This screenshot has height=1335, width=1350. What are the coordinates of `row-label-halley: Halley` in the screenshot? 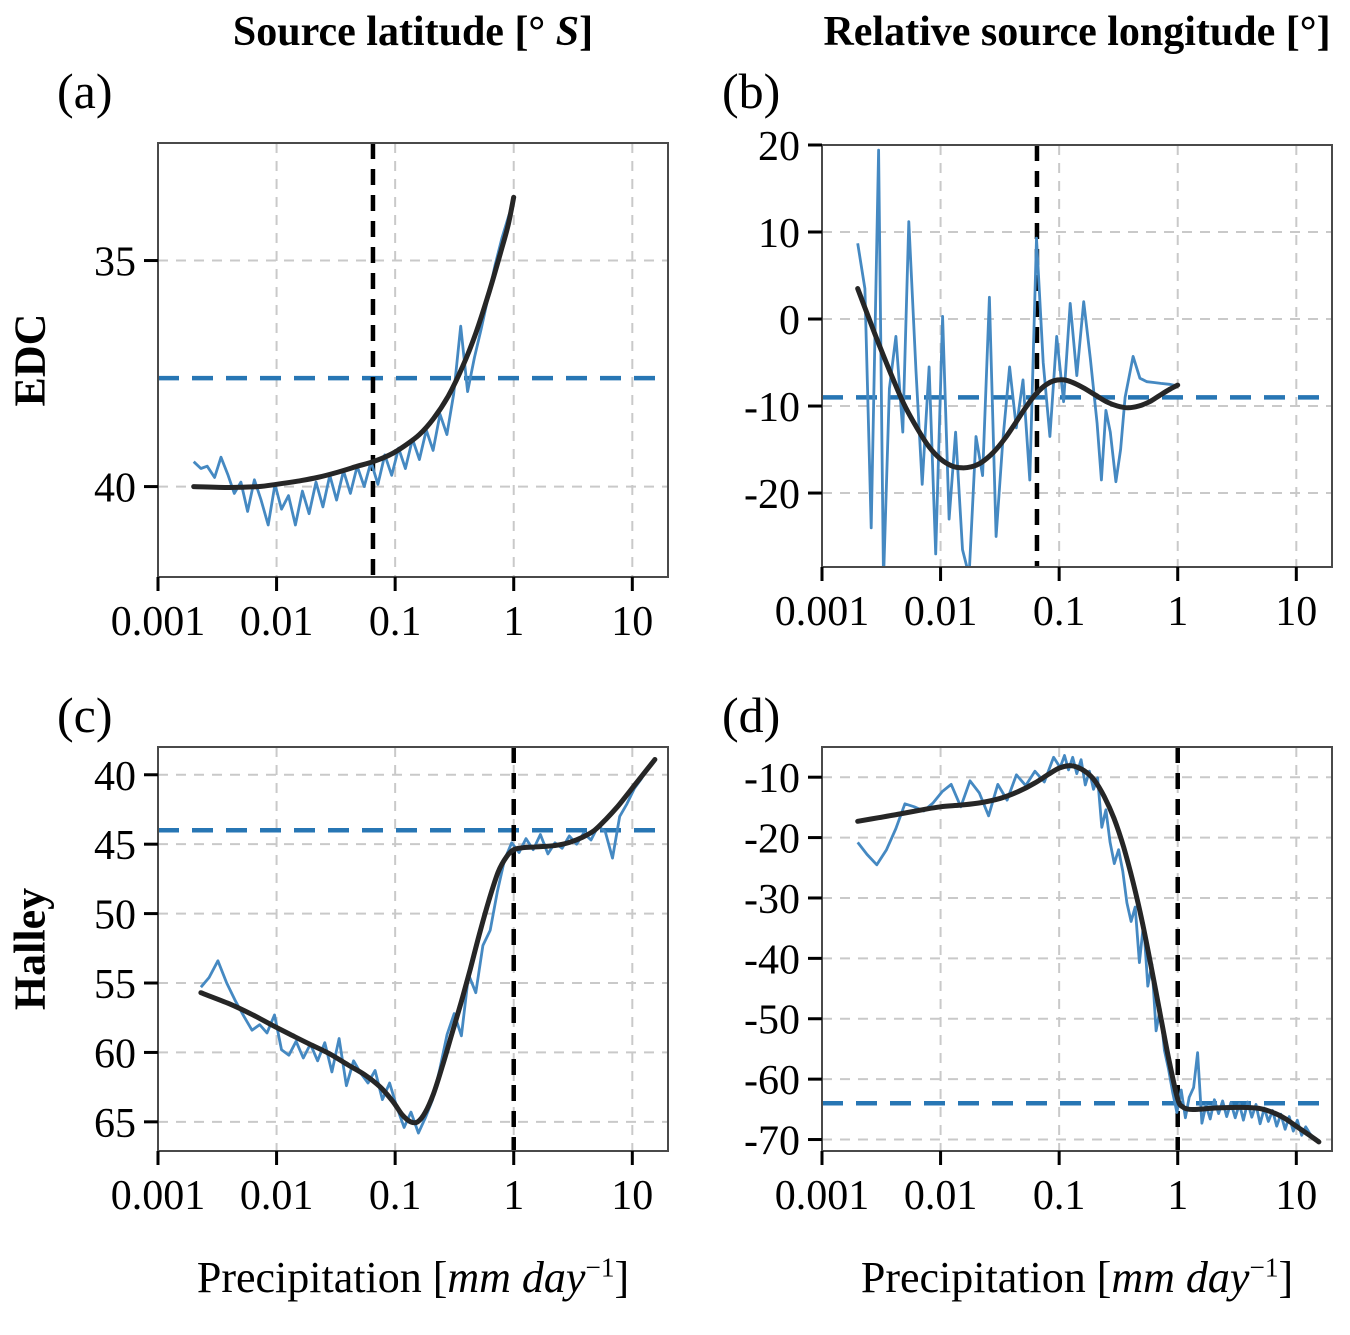 It's located at (30, 949).